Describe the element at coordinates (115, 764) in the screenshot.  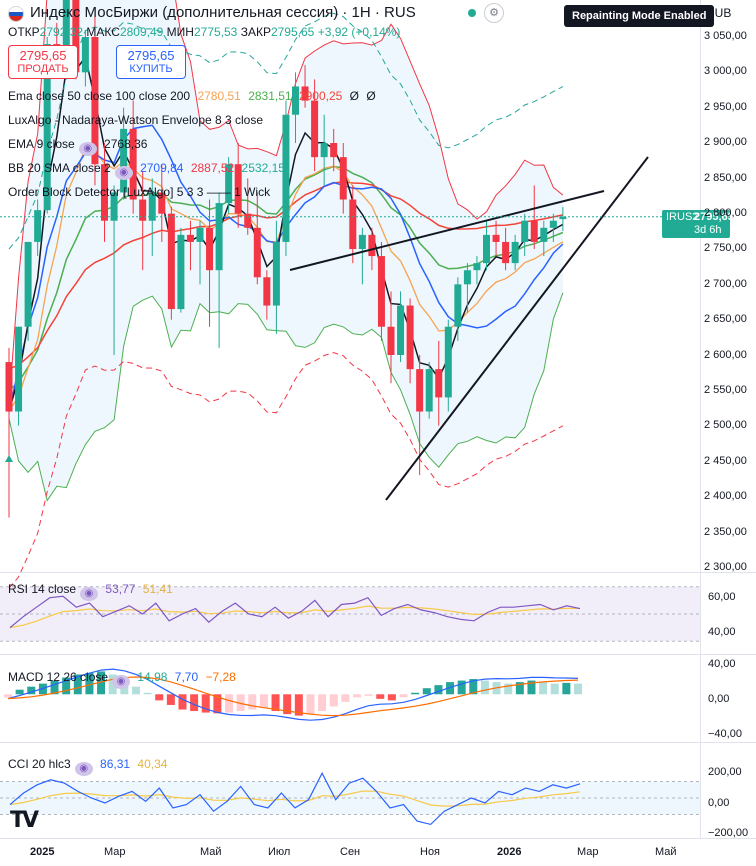
I see `cci-value: 86,31` at that location.